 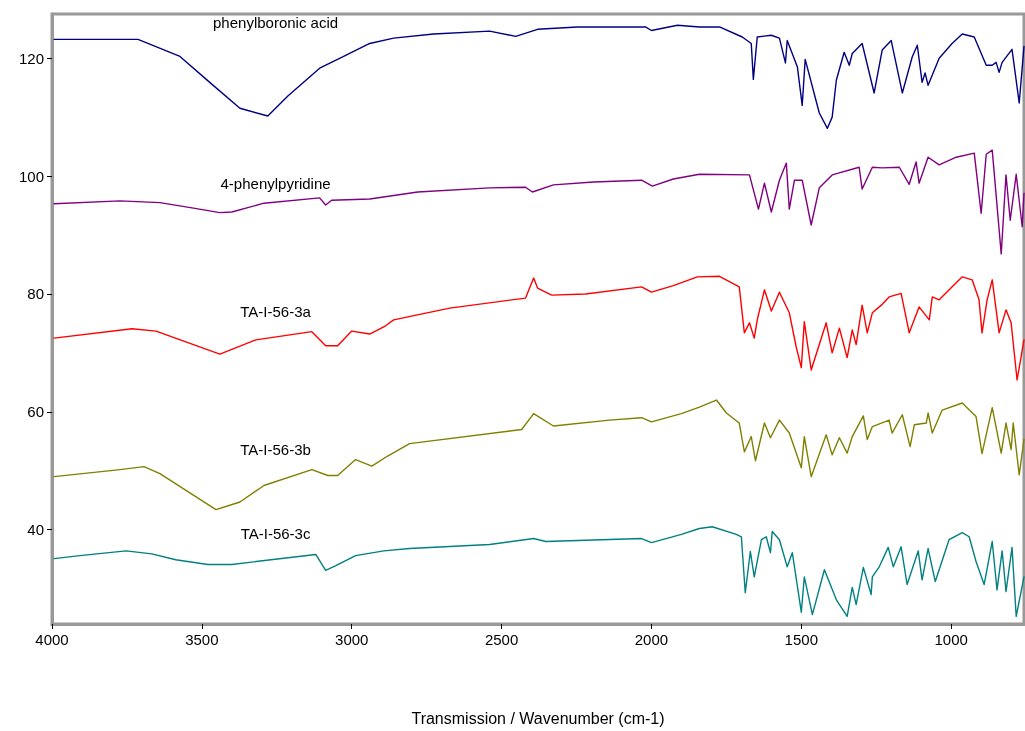 I want to click on x-tick-label: 1000, so click(x=951, y=639).